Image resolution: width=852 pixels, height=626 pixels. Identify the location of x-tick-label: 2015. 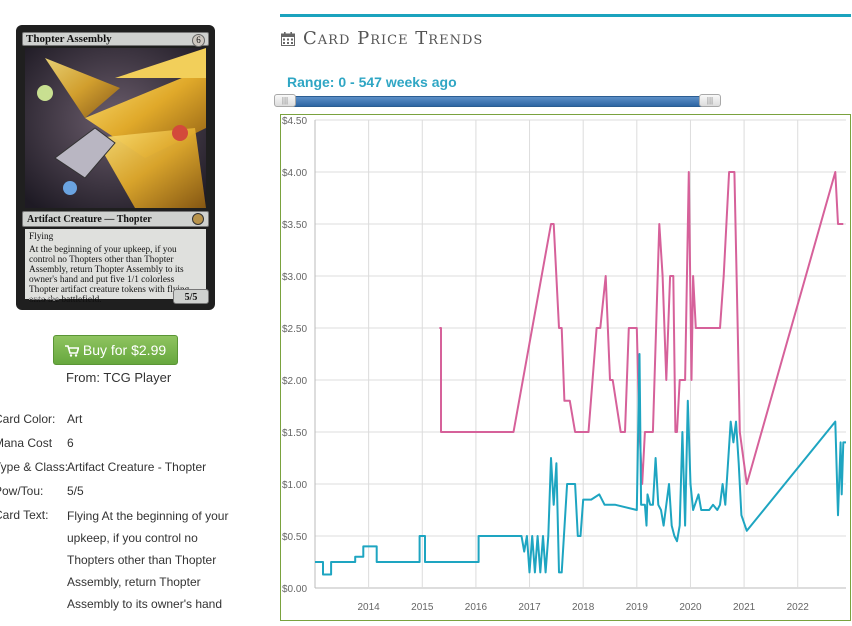
(422, 607).